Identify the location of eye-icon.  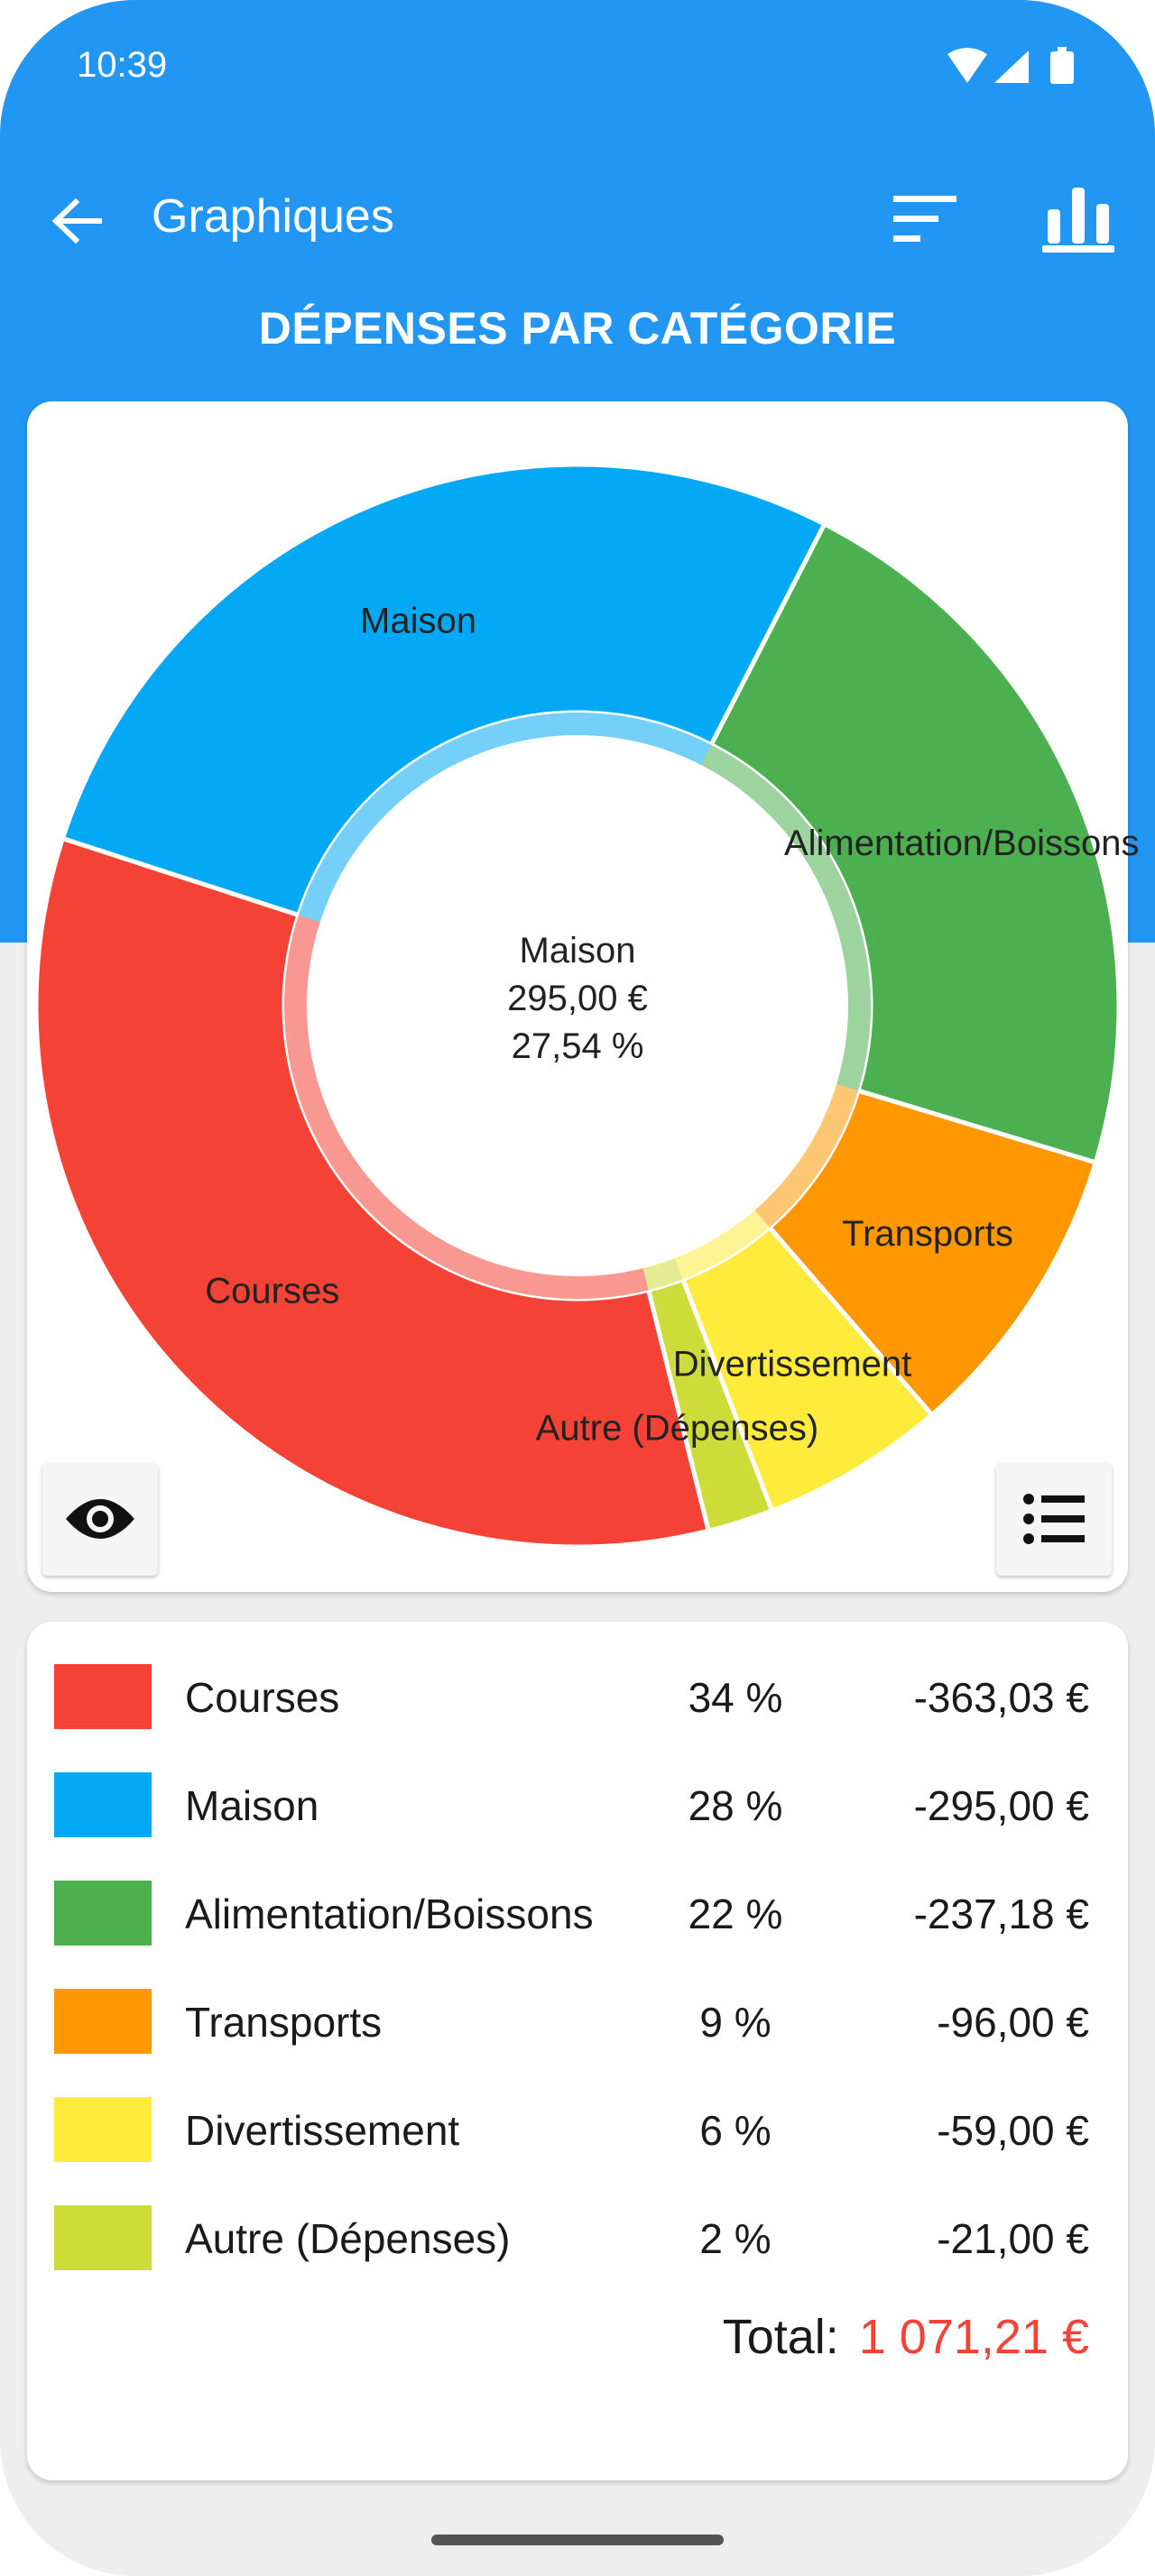
(100, 1519).